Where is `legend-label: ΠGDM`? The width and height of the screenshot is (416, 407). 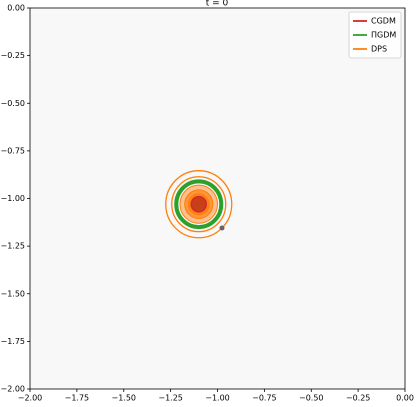
legend-label: ΠGDM is located at coordinates (383, 35).